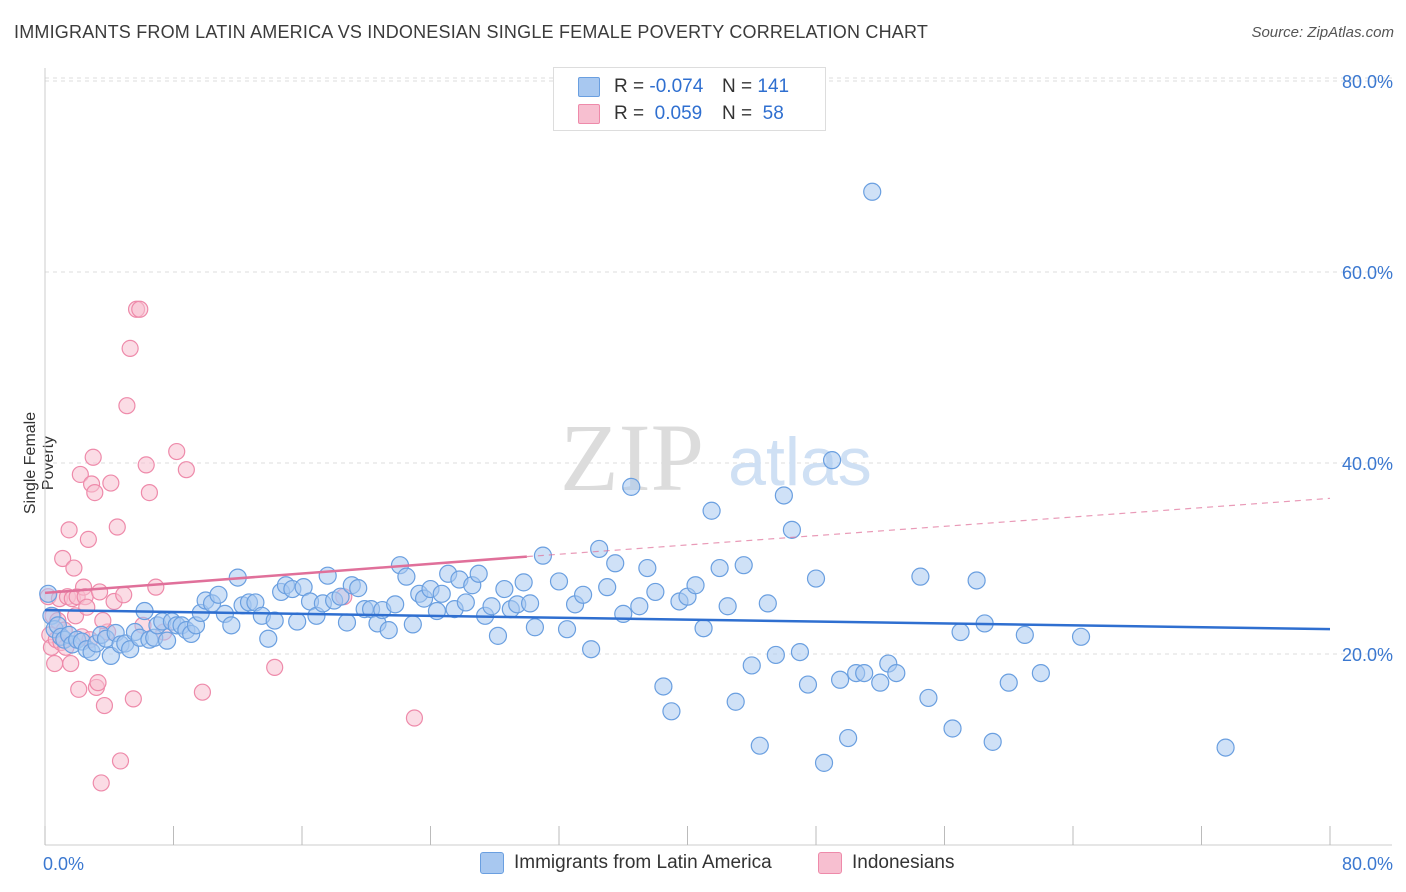  I want to click on source-credit: Source: ZipAtlas.com, so click(1322, 32).